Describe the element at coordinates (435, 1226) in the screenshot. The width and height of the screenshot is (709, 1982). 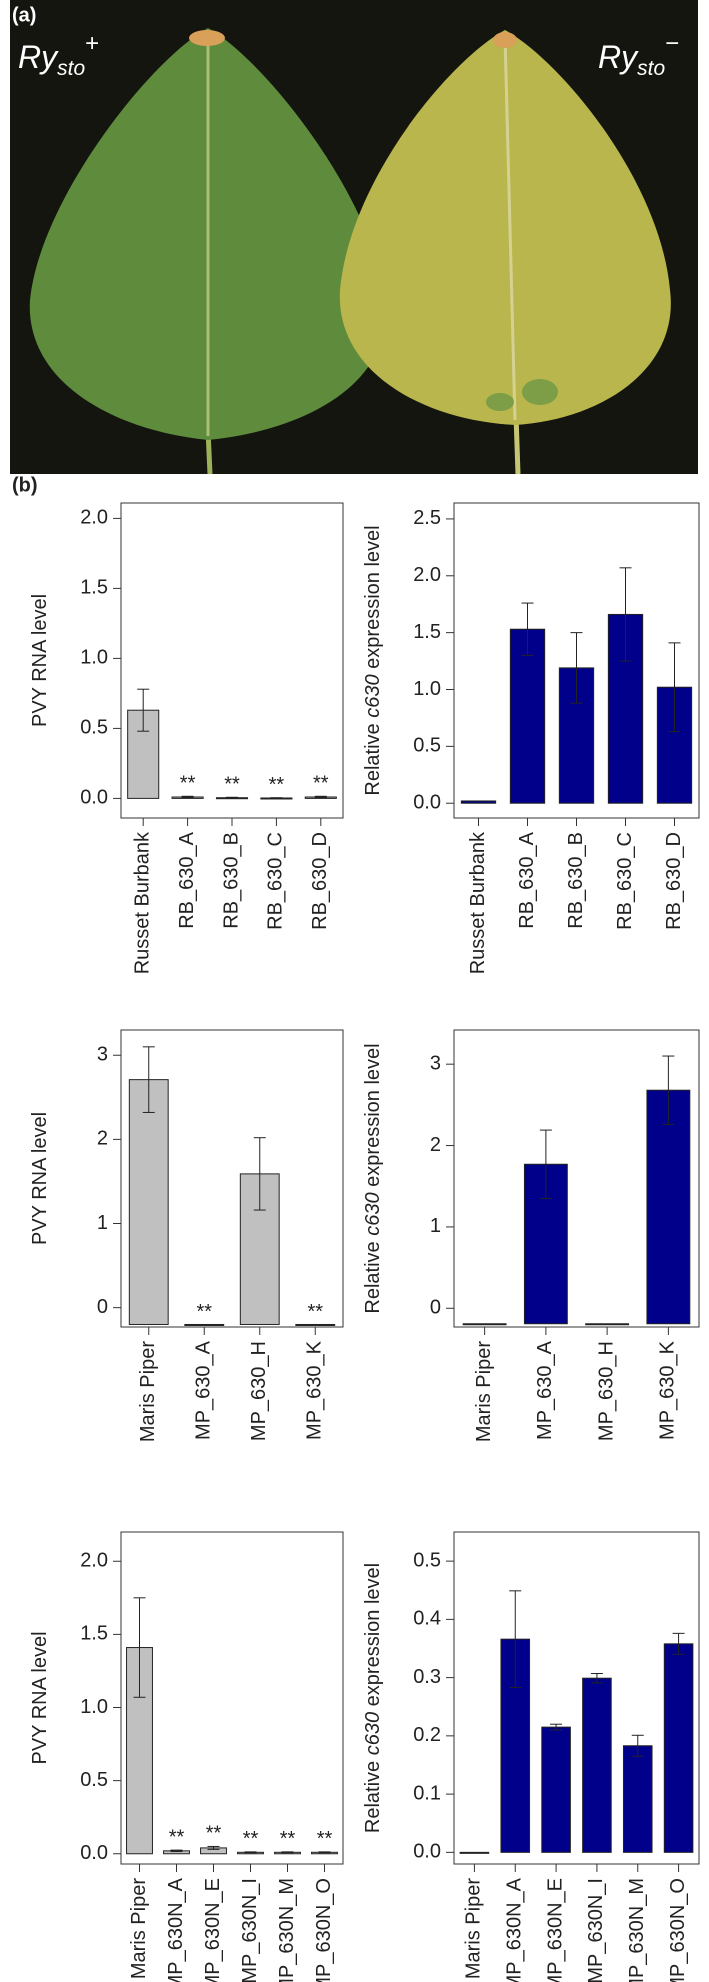
I see `y-tick-label: 1` at that location.